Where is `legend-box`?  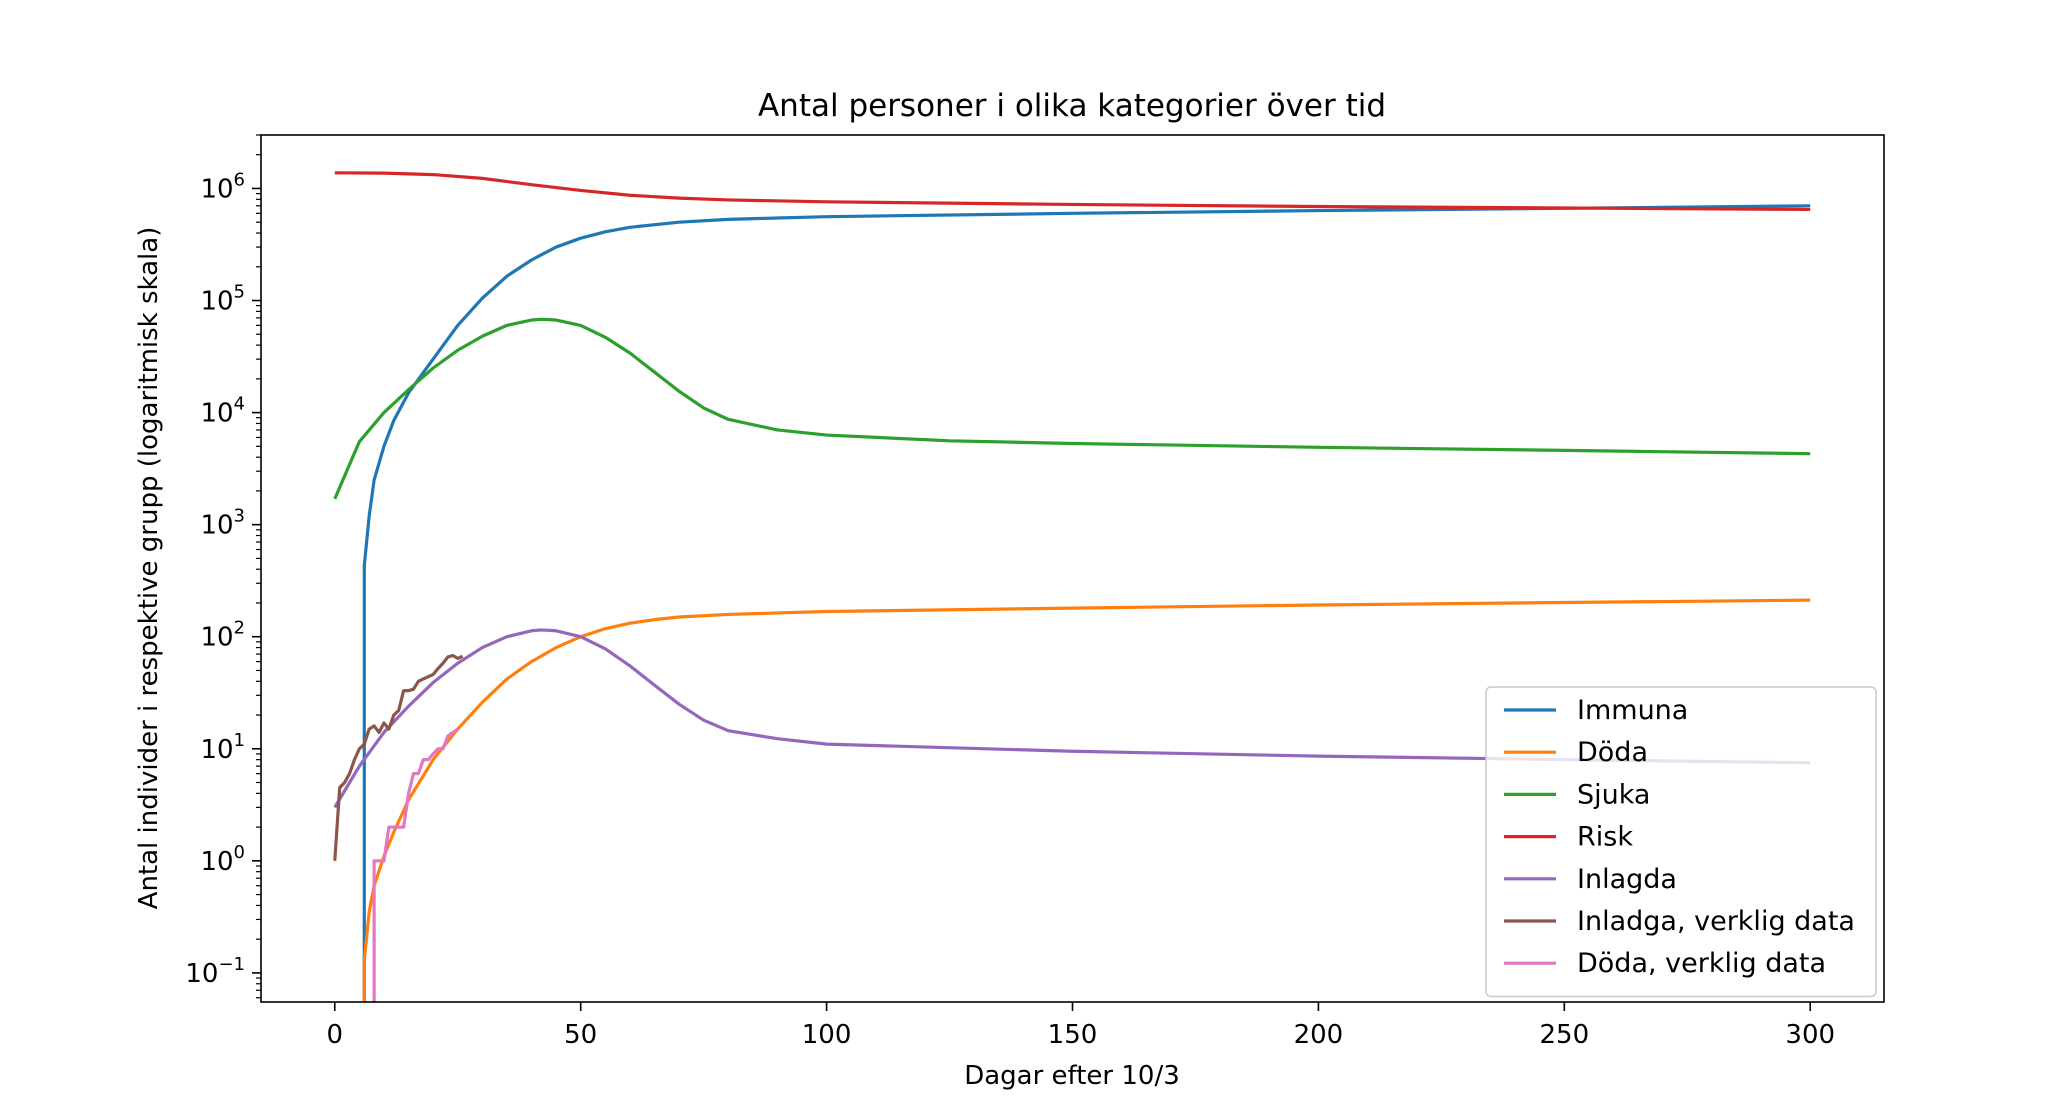 legend-box is located at coordinates (1681, 842).